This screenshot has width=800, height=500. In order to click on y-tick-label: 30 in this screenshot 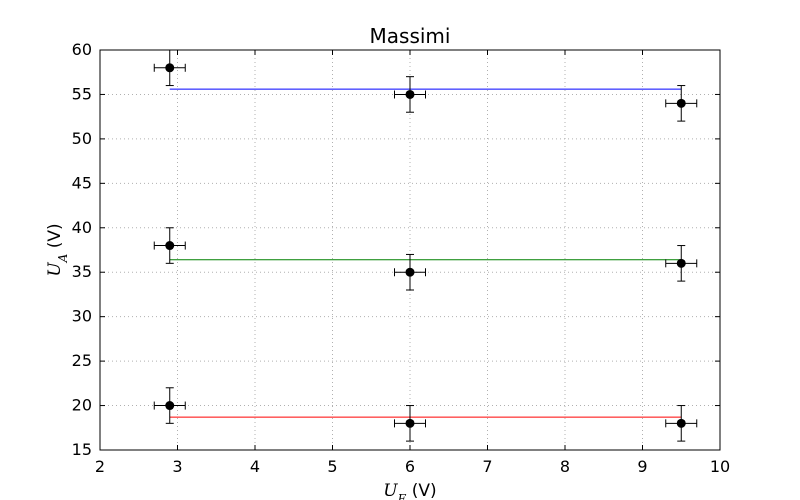, I will do `click(82, 316)`.